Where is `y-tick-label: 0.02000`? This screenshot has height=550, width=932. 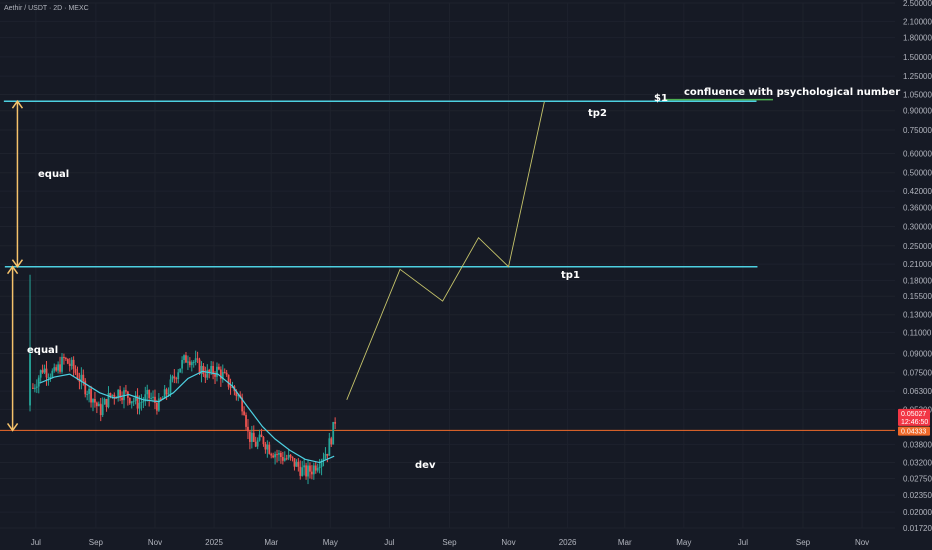
y-tick-label: 0.02000 is located at coordinates (917, 512).